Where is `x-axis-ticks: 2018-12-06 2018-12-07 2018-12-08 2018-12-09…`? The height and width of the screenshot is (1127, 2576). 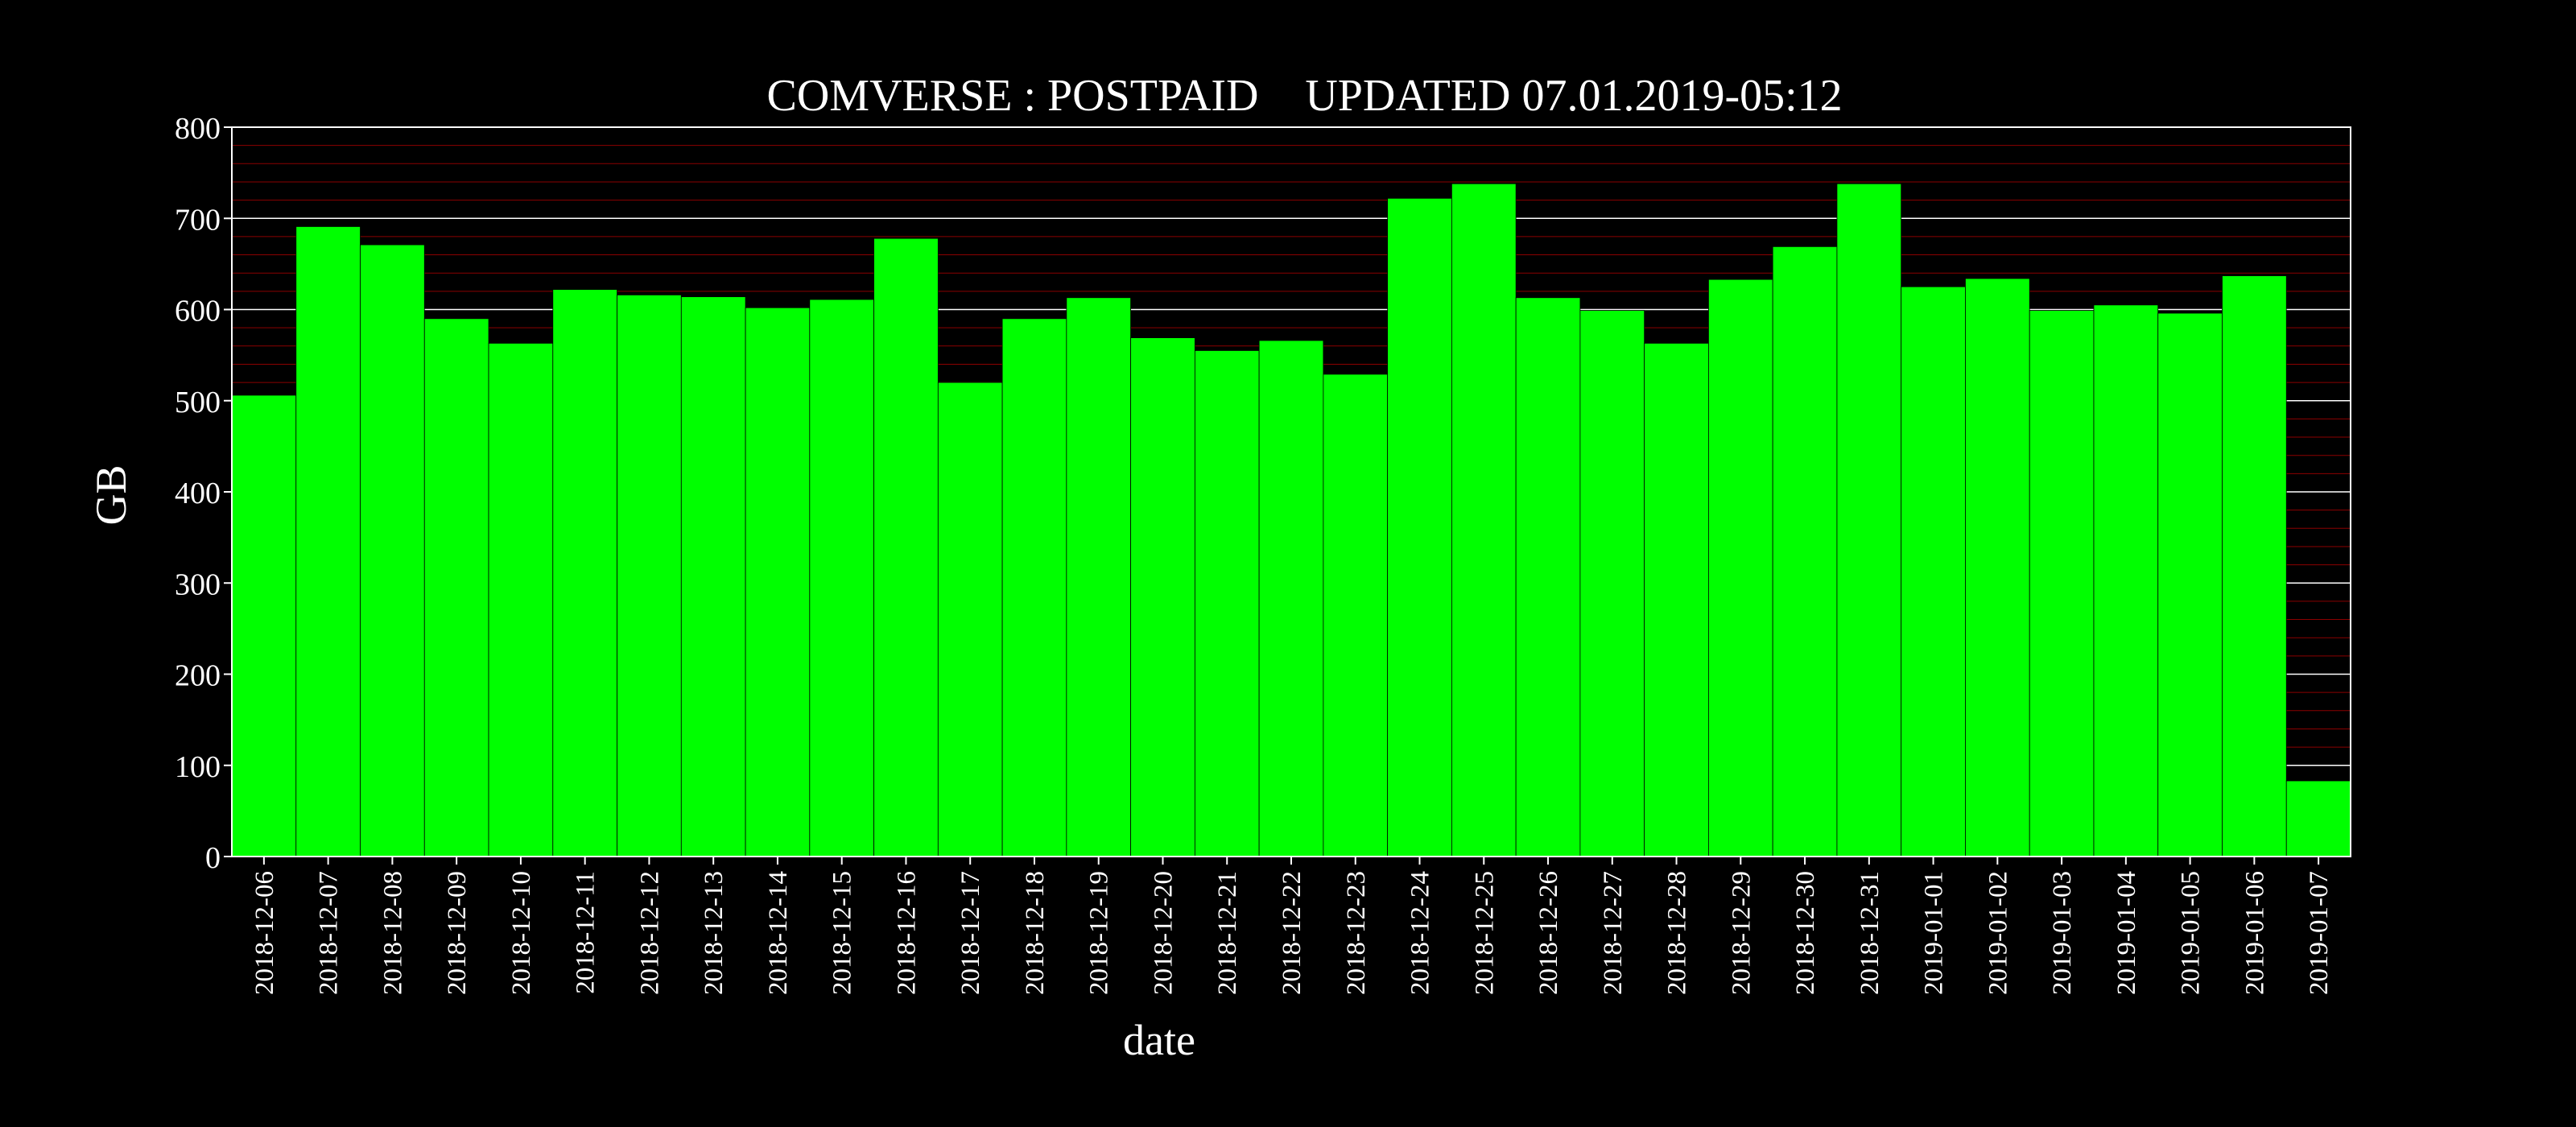
x-axis-ticks: 2018-12-06 2018-12-07 2018-12-08 2018-12-09… is located at coordinates (1292, 926).